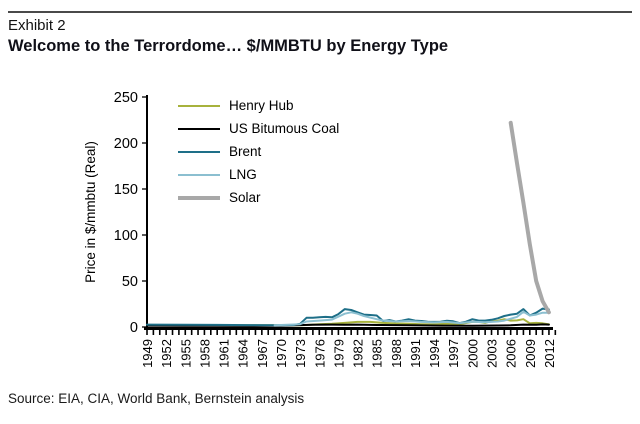 The image size is (640, 424). Describe the element at coordinates (453, 353) in the screenshot. I see `x-axis-tick-label: 1997` at that location.